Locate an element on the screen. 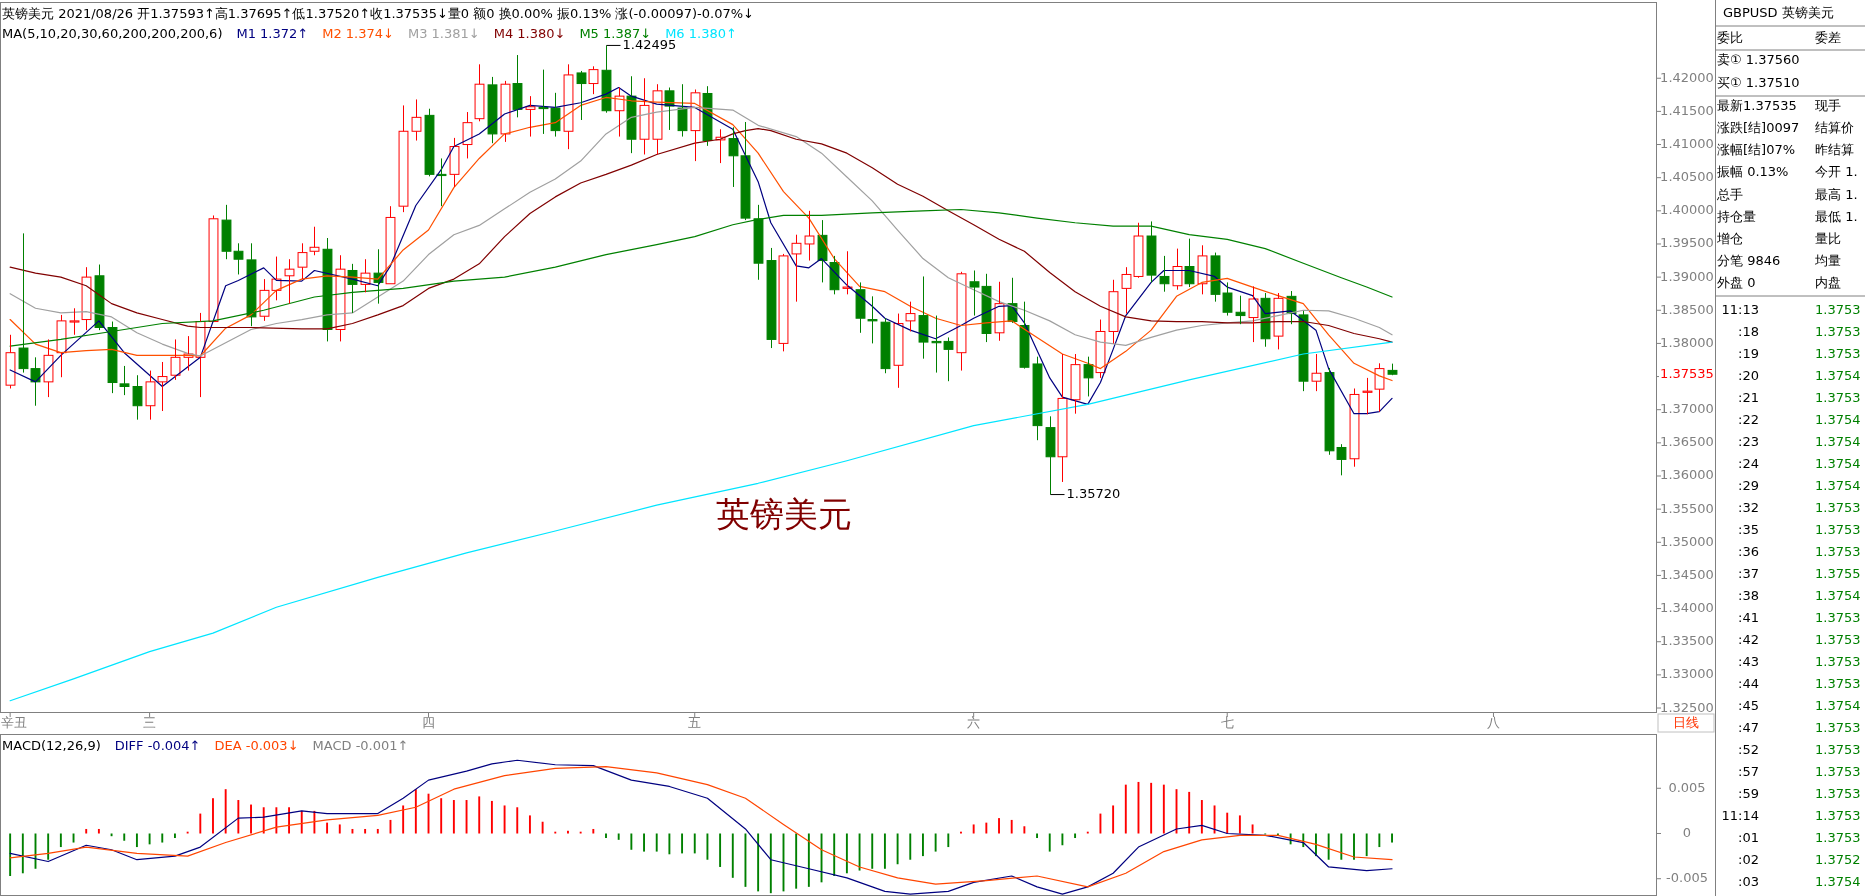 The height and width of the screenshot is (896, 1865). text: 量比 is located at coordinates (1828, 238).